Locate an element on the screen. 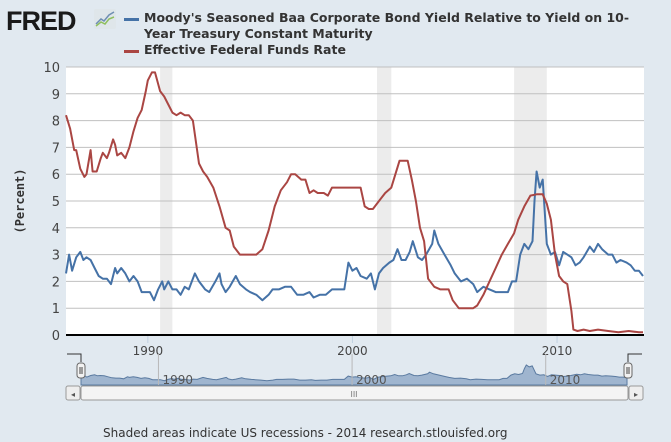 Image resolution: width=671 pixels, height=442 pixels. y-axis-label: (Percent) is located at coordinates (20, 200).